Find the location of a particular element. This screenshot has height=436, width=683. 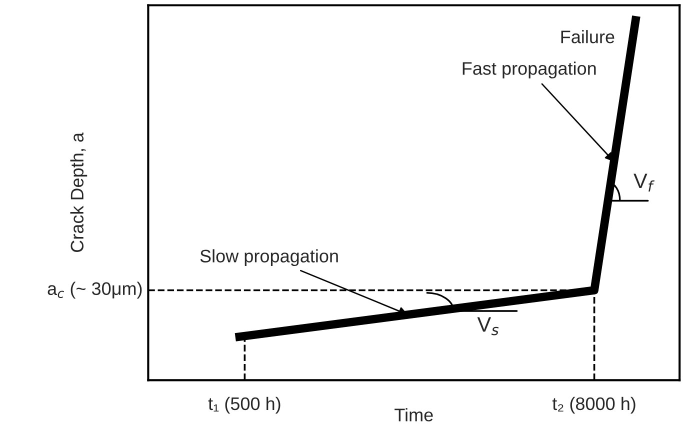

x-tick-label: t₁ (500 h) is located at coordinates (244, 405).